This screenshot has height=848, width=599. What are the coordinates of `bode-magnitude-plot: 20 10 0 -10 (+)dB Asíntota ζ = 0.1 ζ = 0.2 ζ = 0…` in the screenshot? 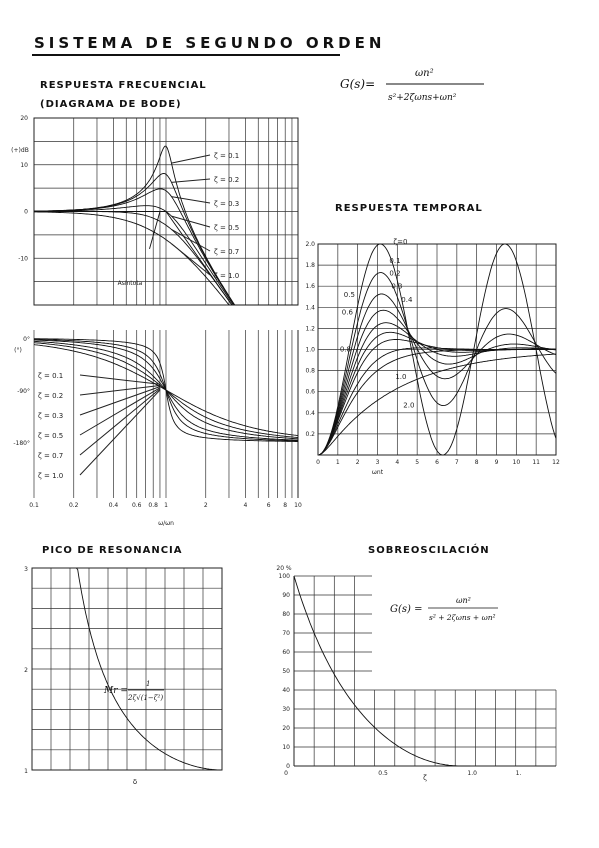 It's located at (155, 210).